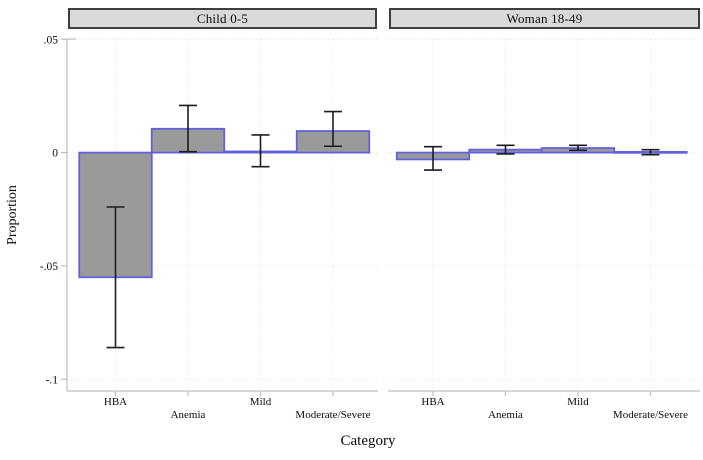  I want to click on x-category-label-moderate-severe-woman-18-49: Moderate/Severe, so click(650, 415).